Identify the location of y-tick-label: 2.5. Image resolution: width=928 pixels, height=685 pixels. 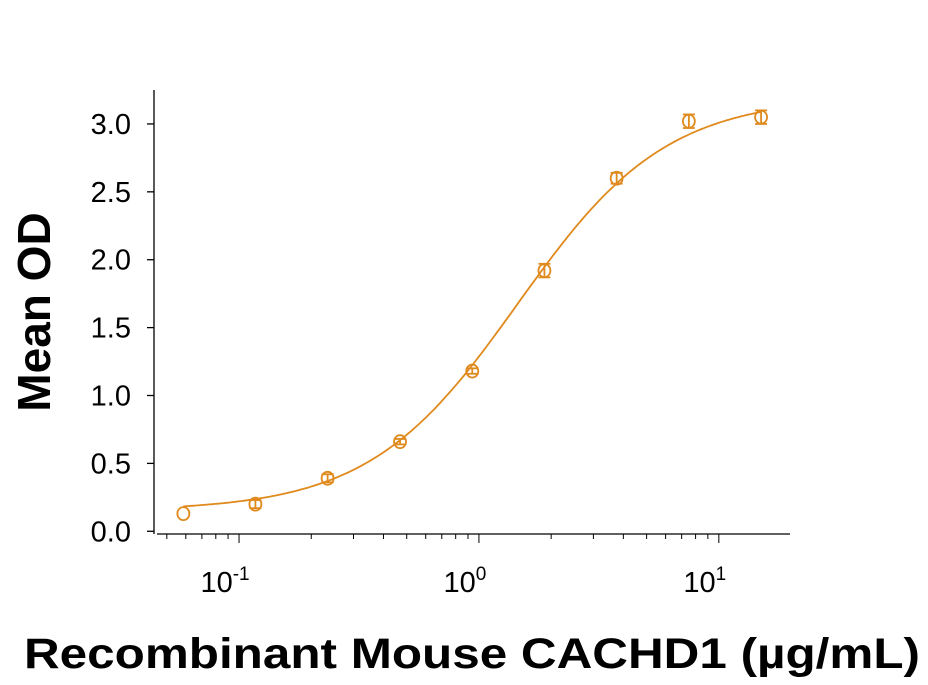
(111, 193).